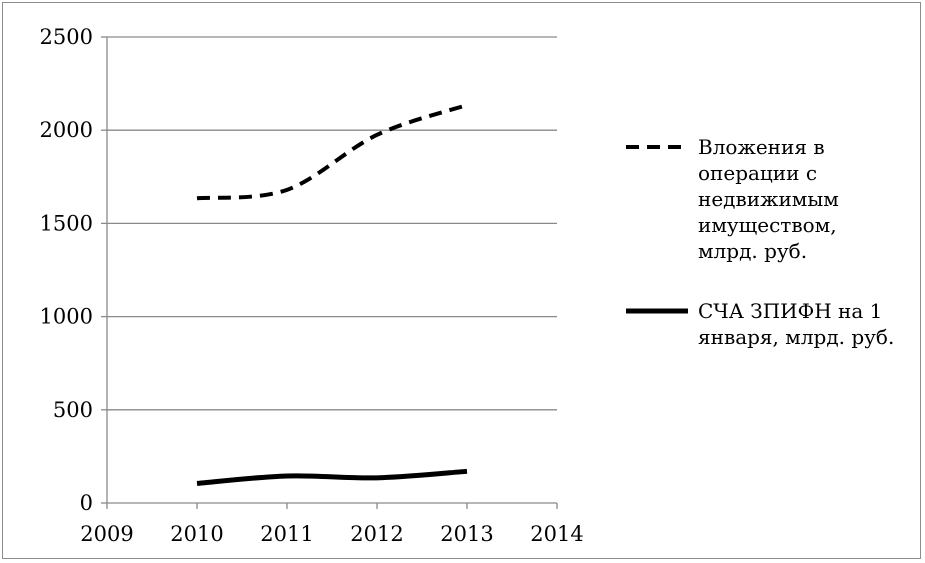 The image size is (925, 563). Describe the element at coordinates (66, 37) in the screenshot. I see `y-tick-label: 2500` at that location.